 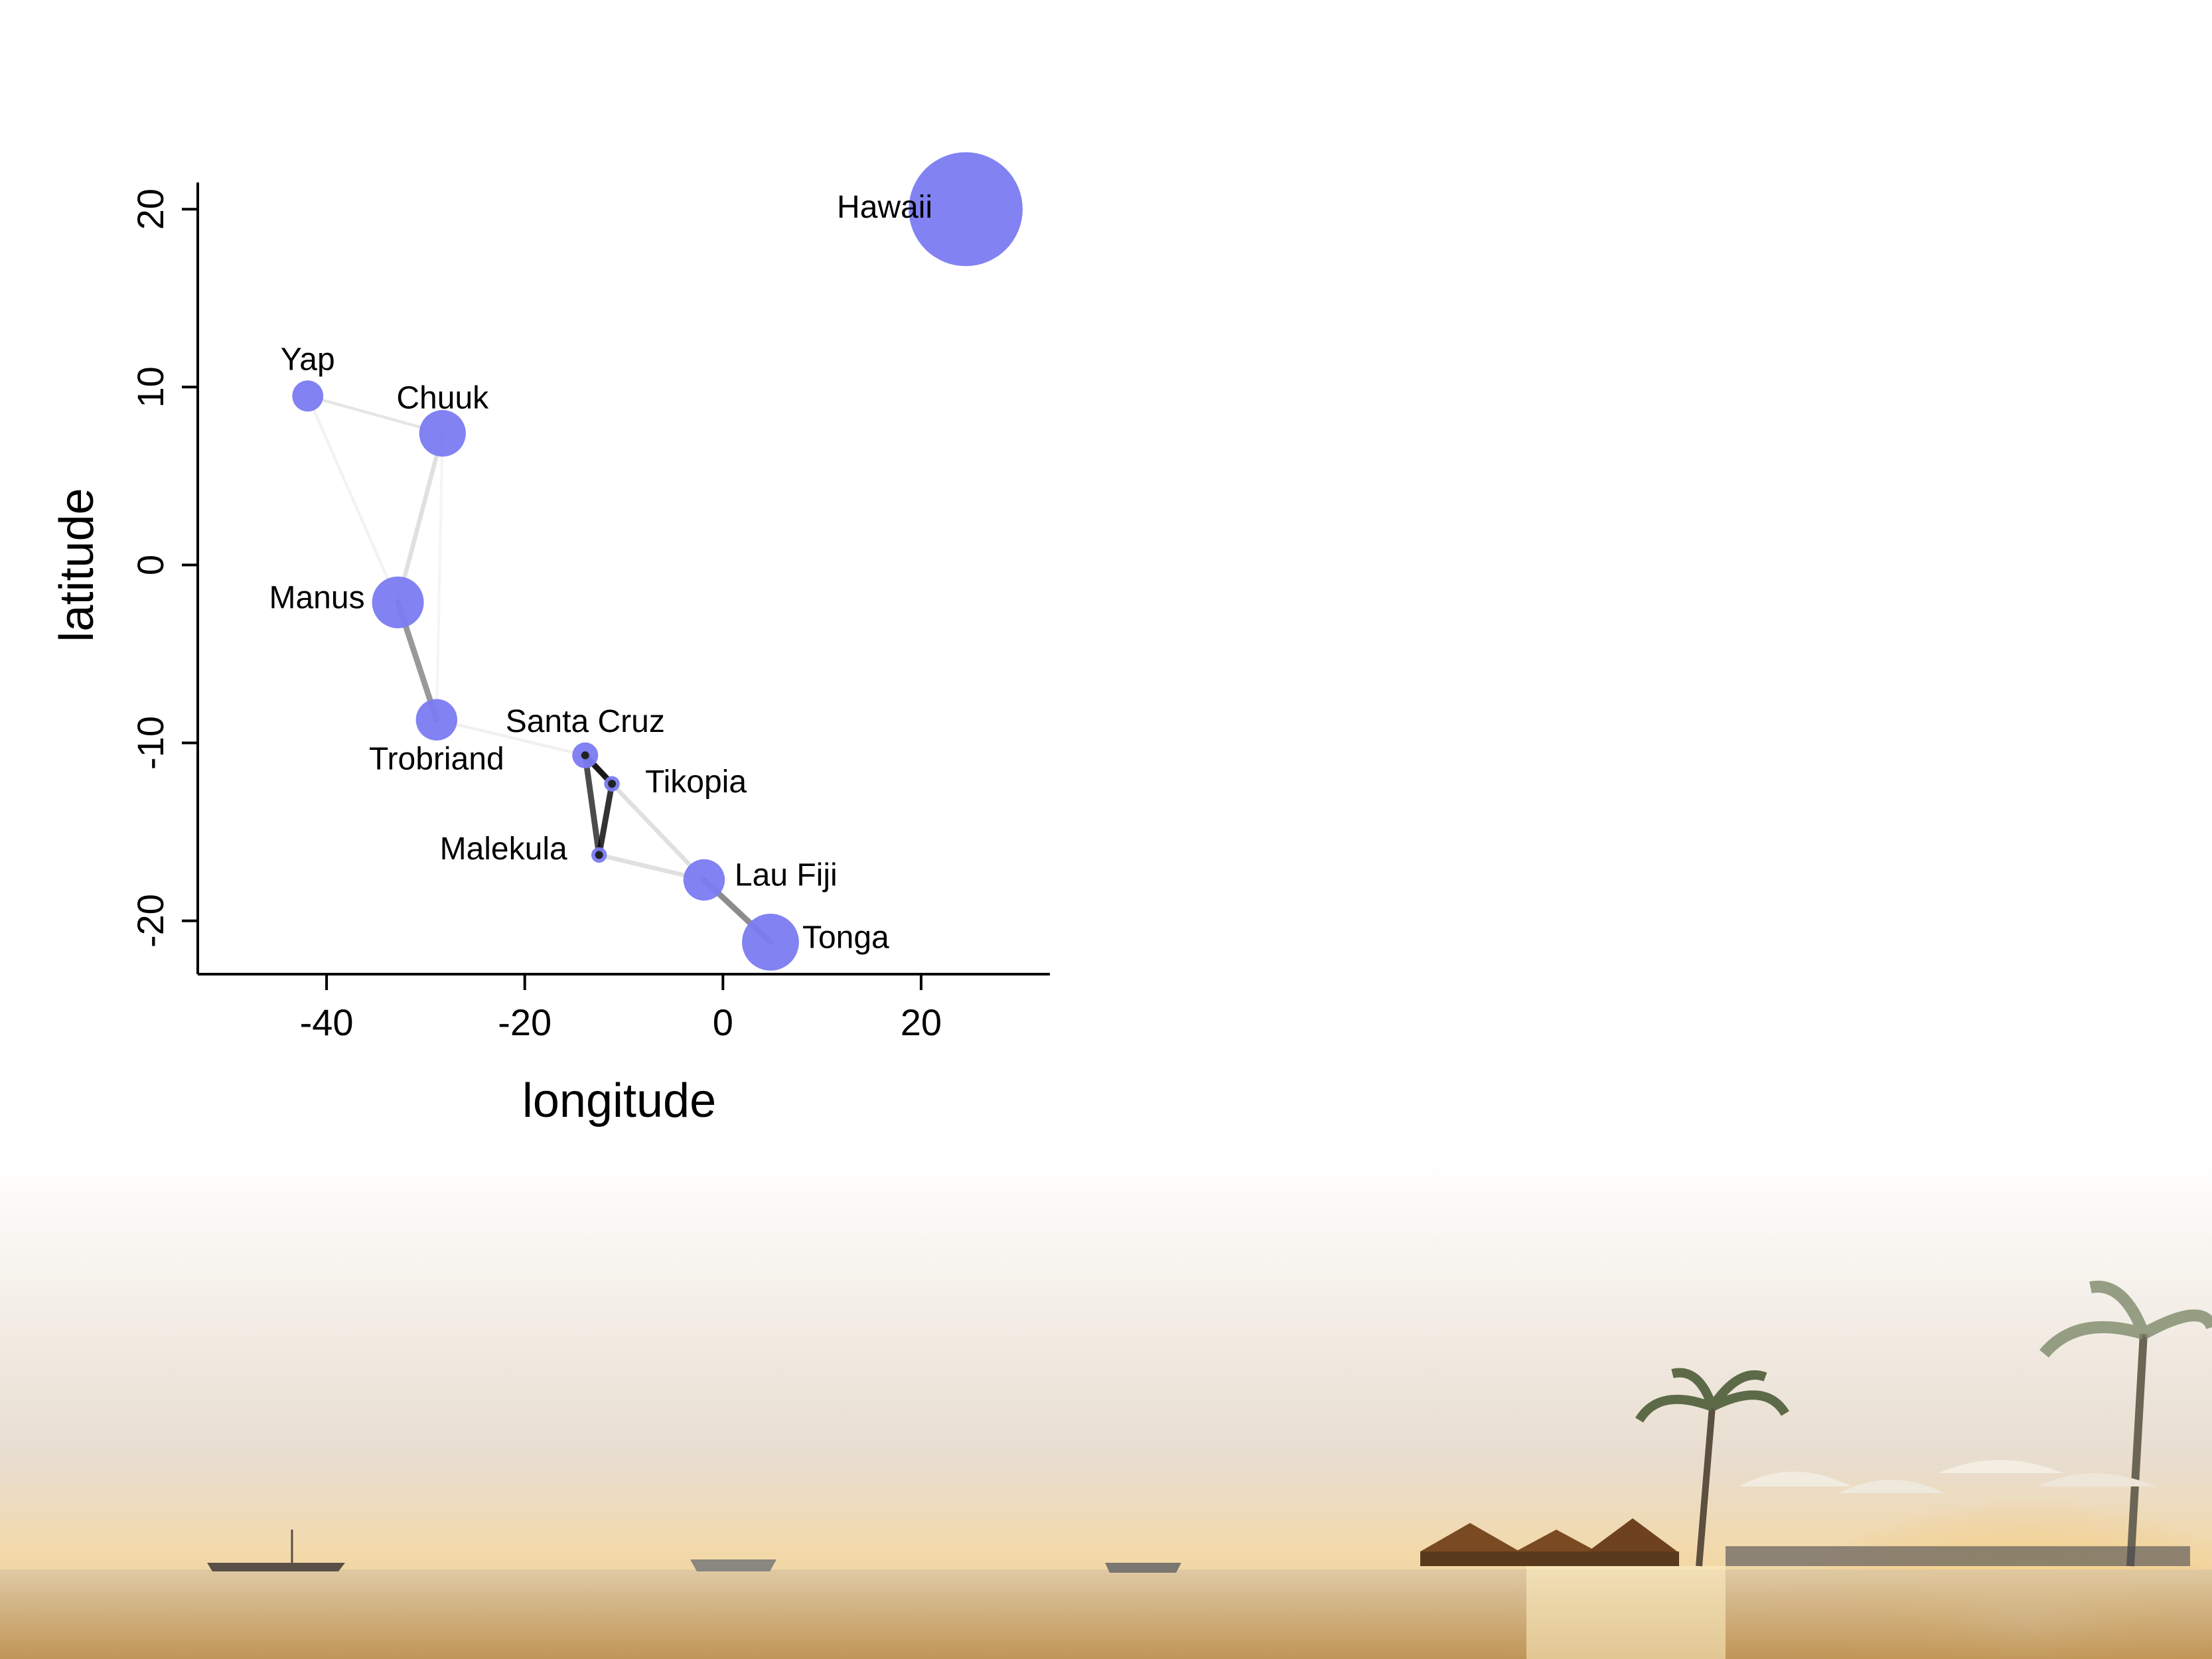 I want to click on point-hawaii, so click(x=966, y=209).